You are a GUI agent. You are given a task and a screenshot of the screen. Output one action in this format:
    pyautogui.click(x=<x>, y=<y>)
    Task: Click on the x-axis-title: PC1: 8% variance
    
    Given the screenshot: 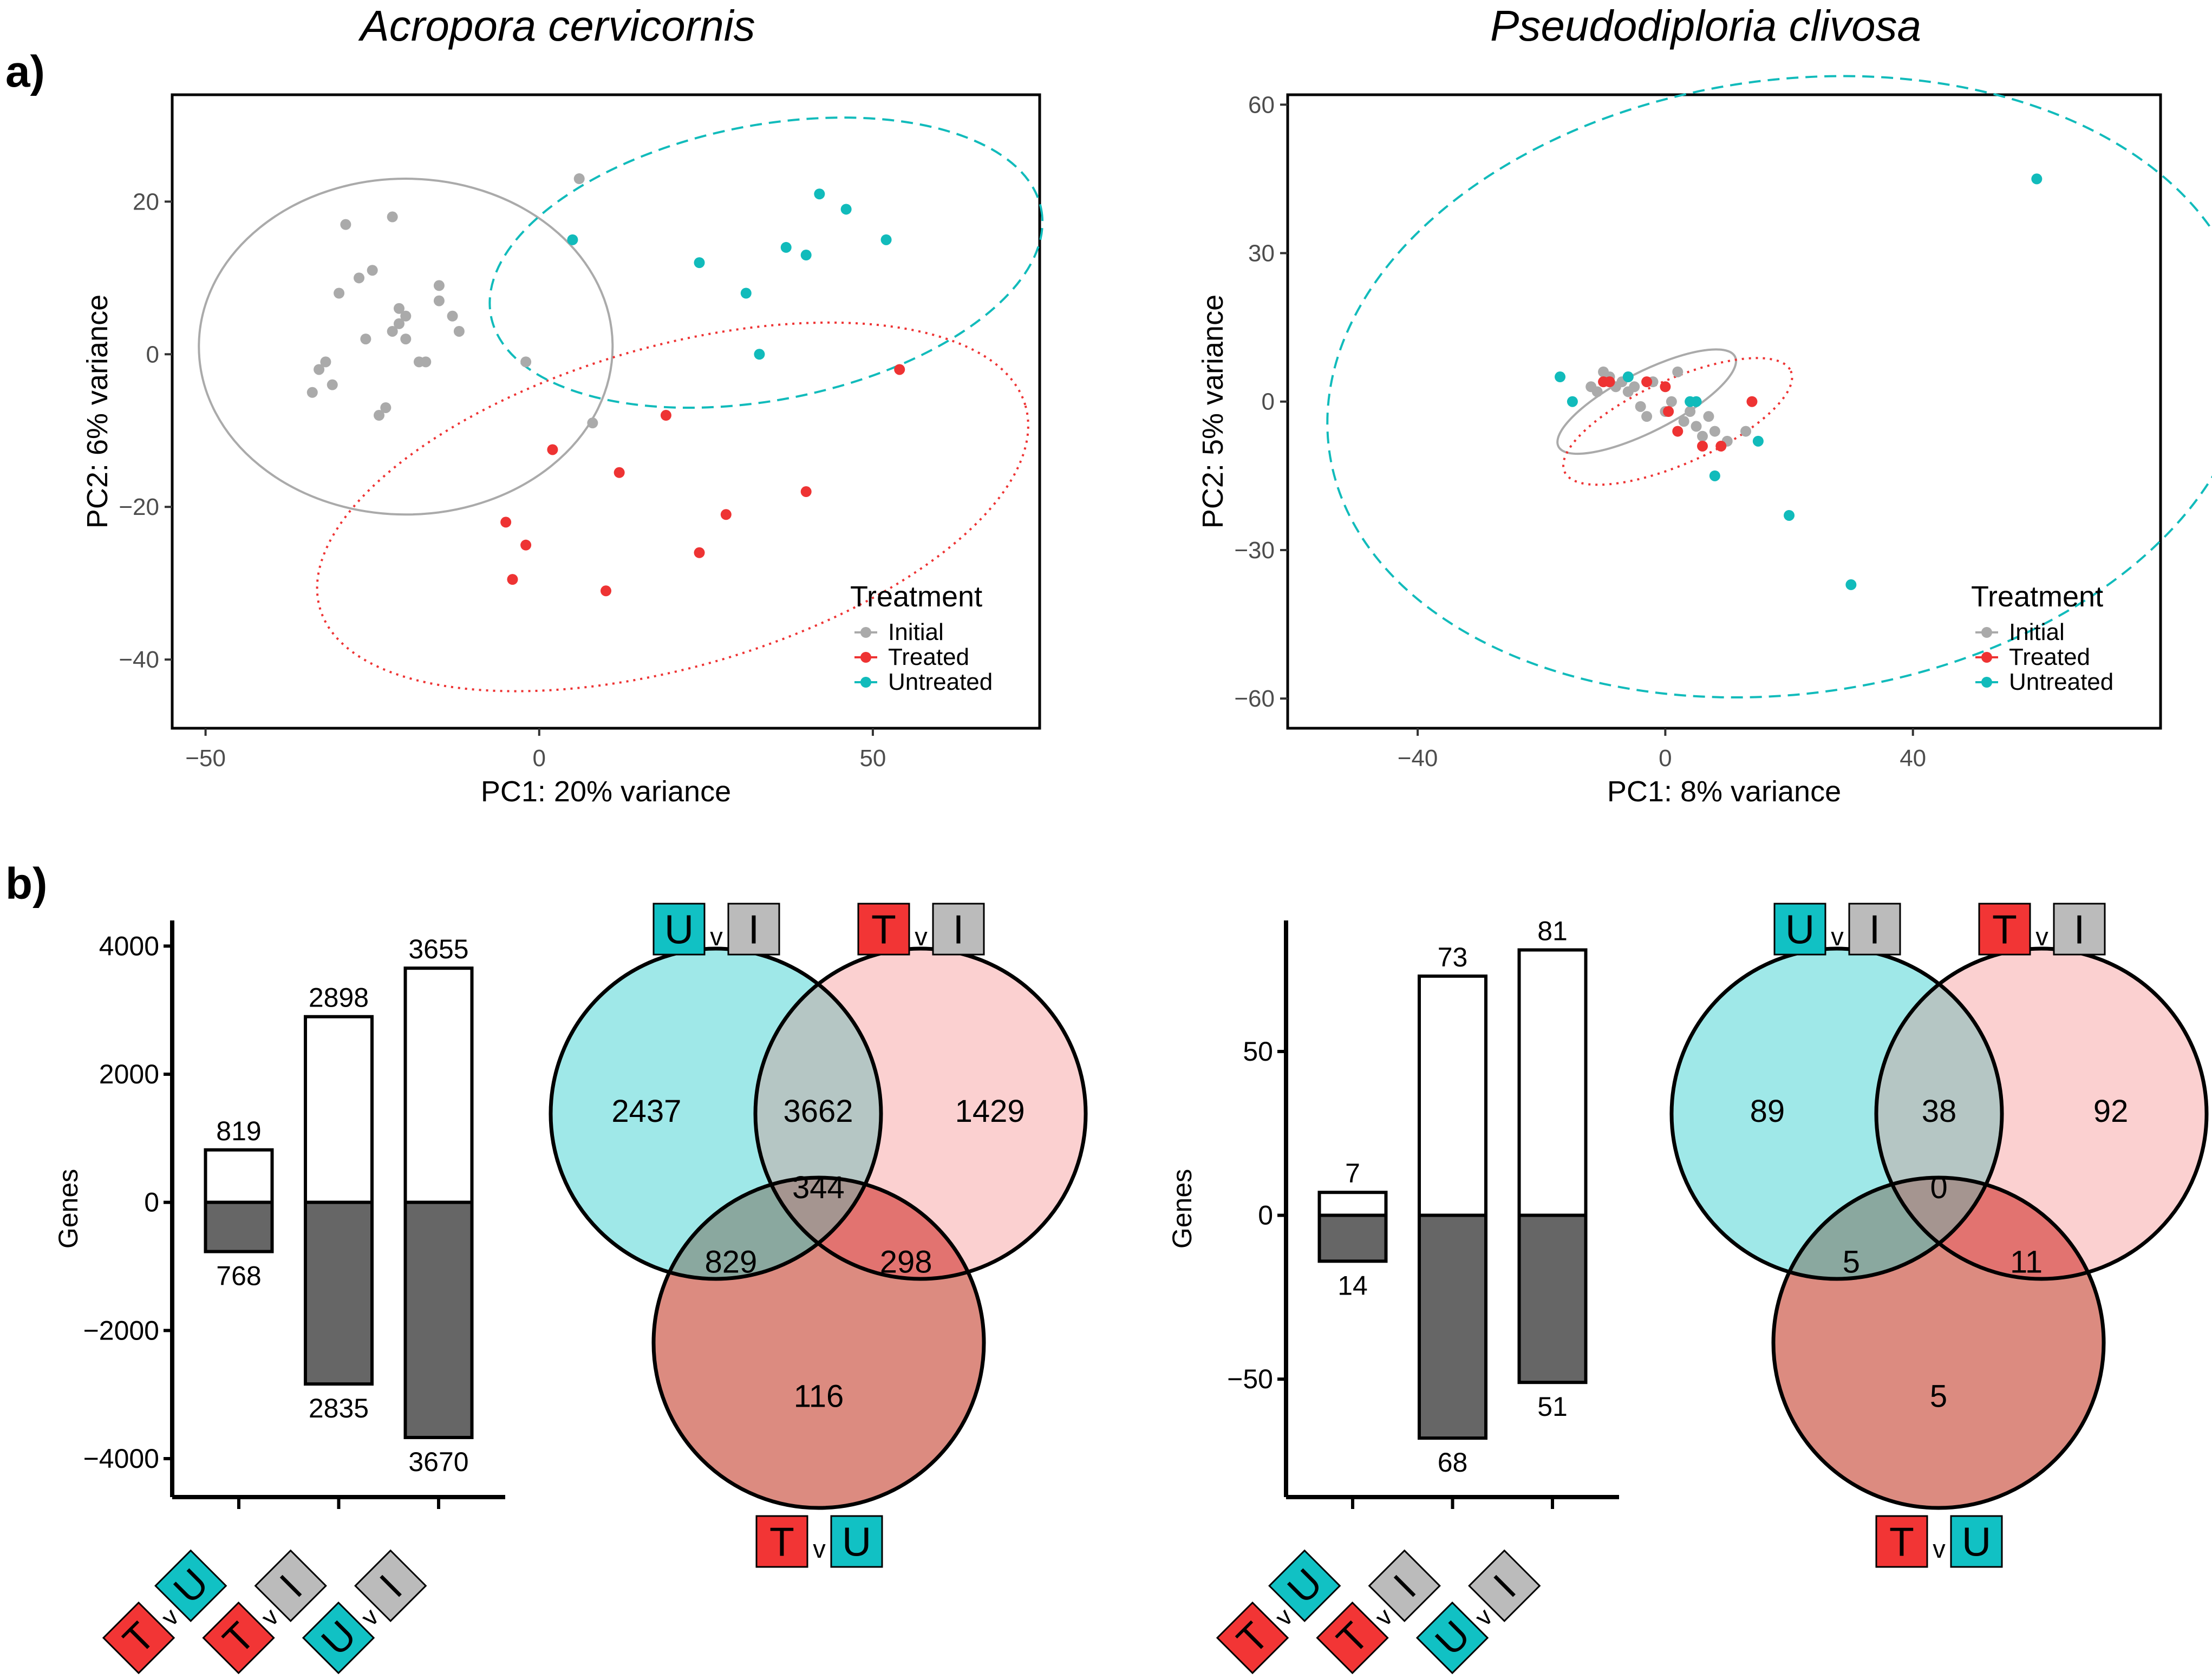 What is the action you would take?
    pyautogui.click(x=1724, y=791)
    